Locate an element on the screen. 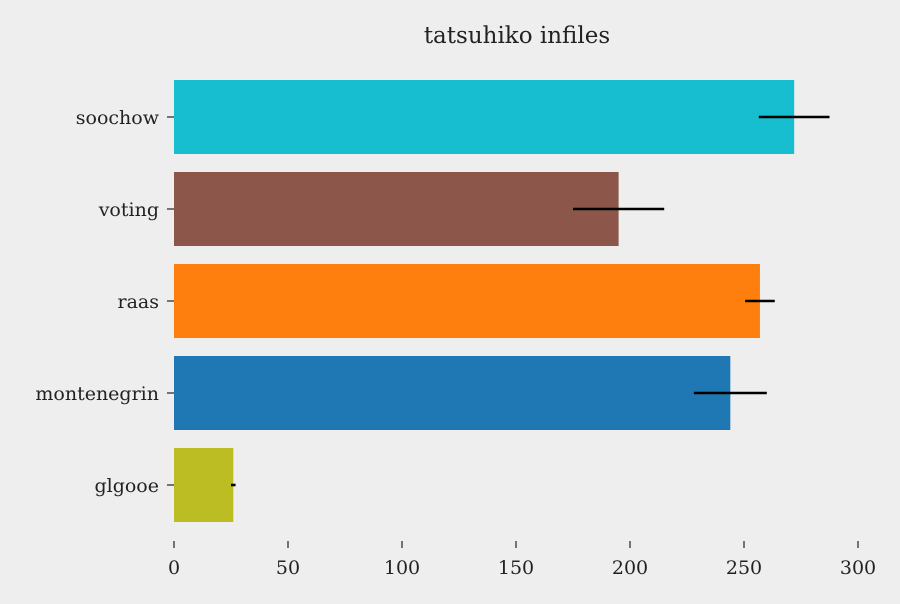 This screenshot has height=604, width=900. x-tick-label-200: 200 is located at coordinates (630, 568).